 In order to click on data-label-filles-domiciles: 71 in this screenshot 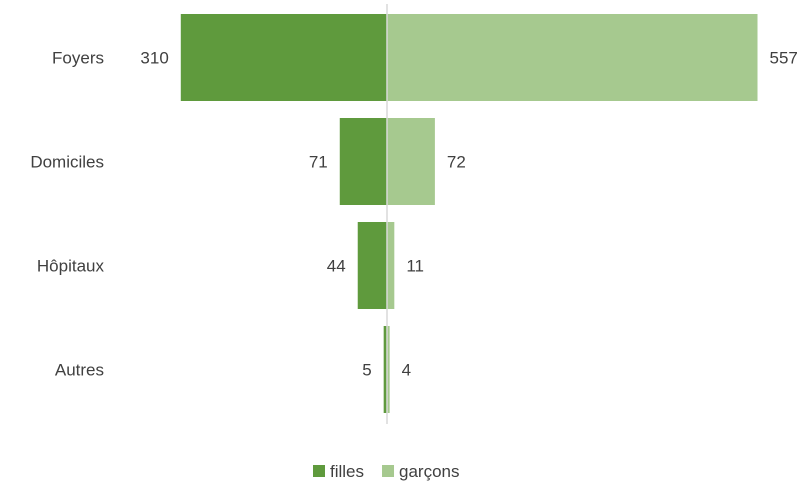, I will do `click(318, 162)`.